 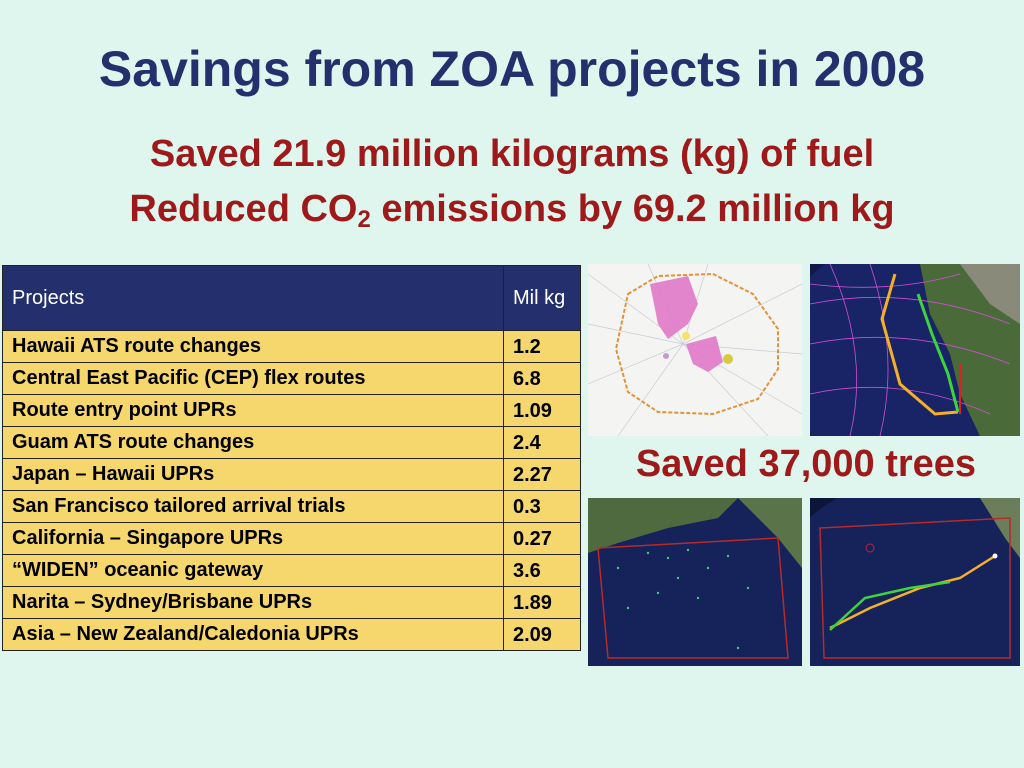 What do you see at coordinates (542, 634) in the screenshot?
I see `mil-kg-value-cell: 2.09` at bounding box center [542, 634].